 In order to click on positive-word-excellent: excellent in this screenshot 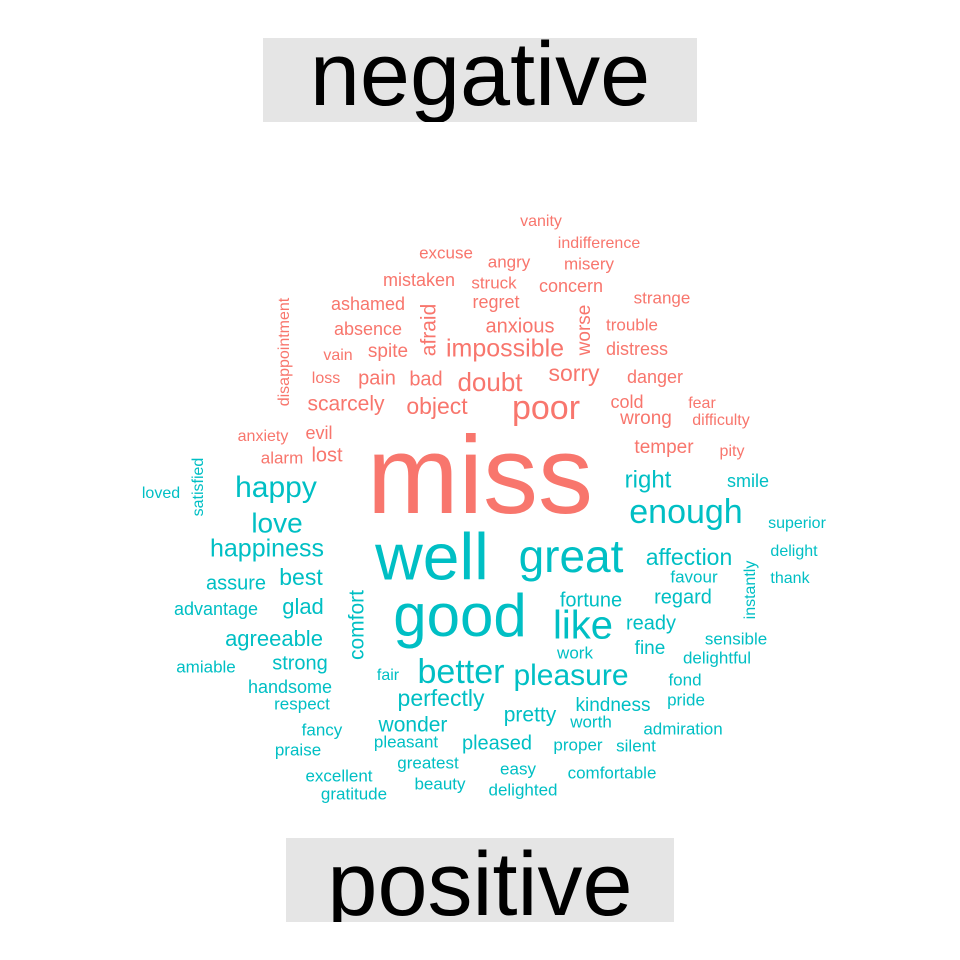, I will do `click(338, 775)`.